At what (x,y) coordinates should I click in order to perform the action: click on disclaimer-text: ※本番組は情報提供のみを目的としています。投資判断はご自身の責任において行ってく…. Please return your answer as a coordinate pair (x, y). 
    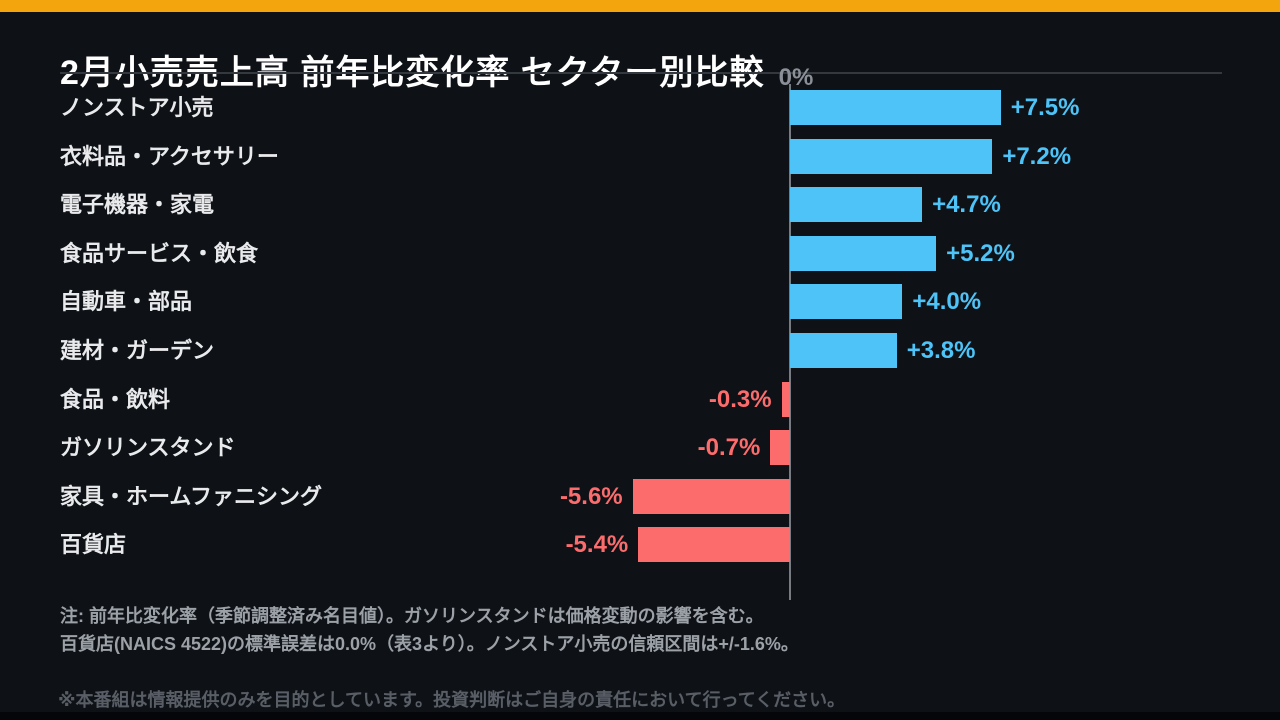
    Looking at the image, I should click on (452, 700).